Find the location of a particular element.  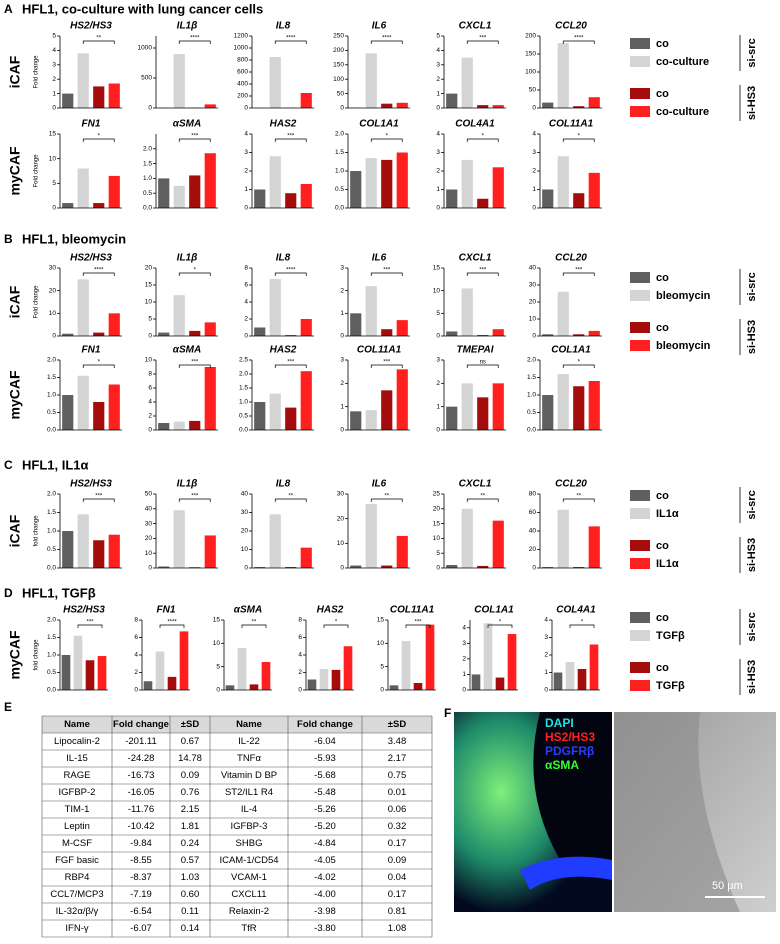

table-cell: 0.17 is located at coordinates (397, 843).